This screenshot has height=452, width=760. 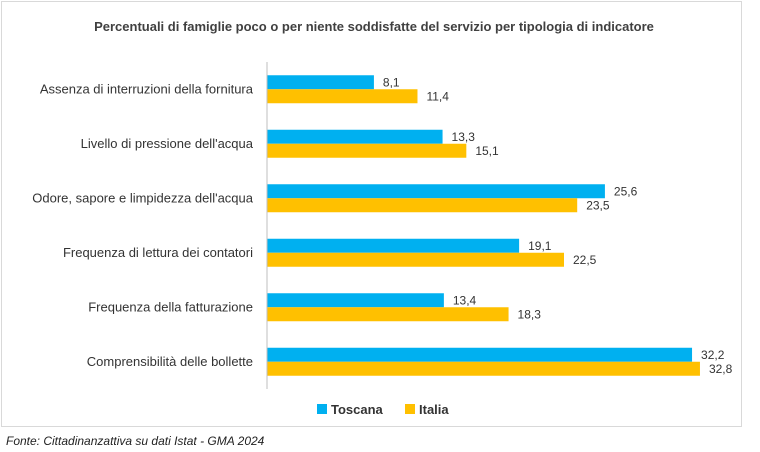 What do you see at coordinates (487, 151) in the screenshot?
I see `data-label: 15,1` at bounding box center [487, 151].